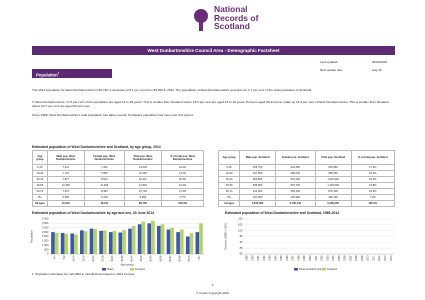  Describe the element at coordinates (160, 258) in the screenshot. I see `x-tick-label: 55-59` at that location.